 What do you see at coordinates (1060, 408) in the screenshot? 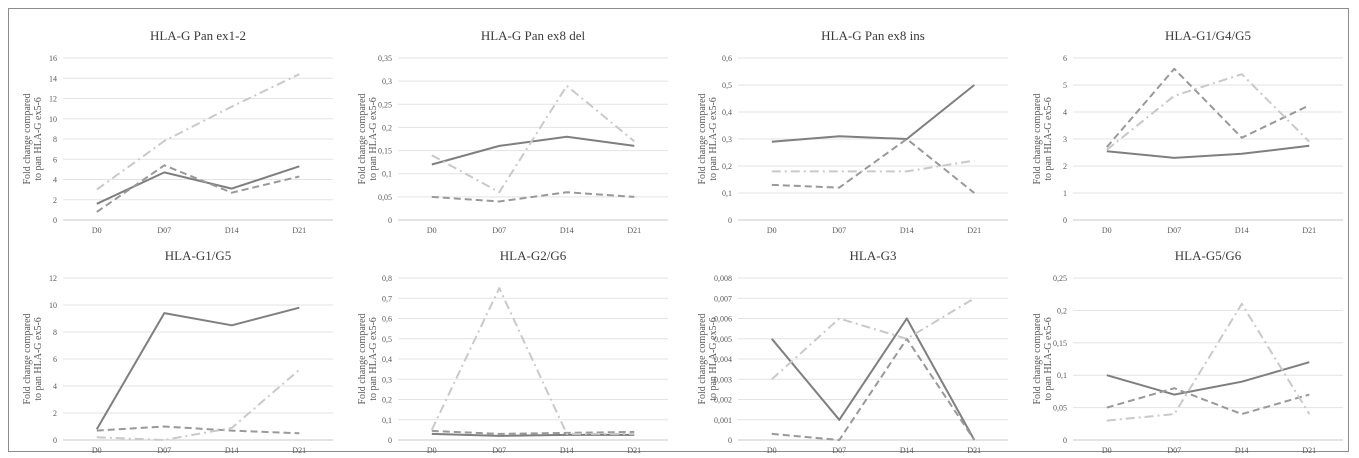
I see `y-tick-label: 0,05` at bounding box center [1060, 408].